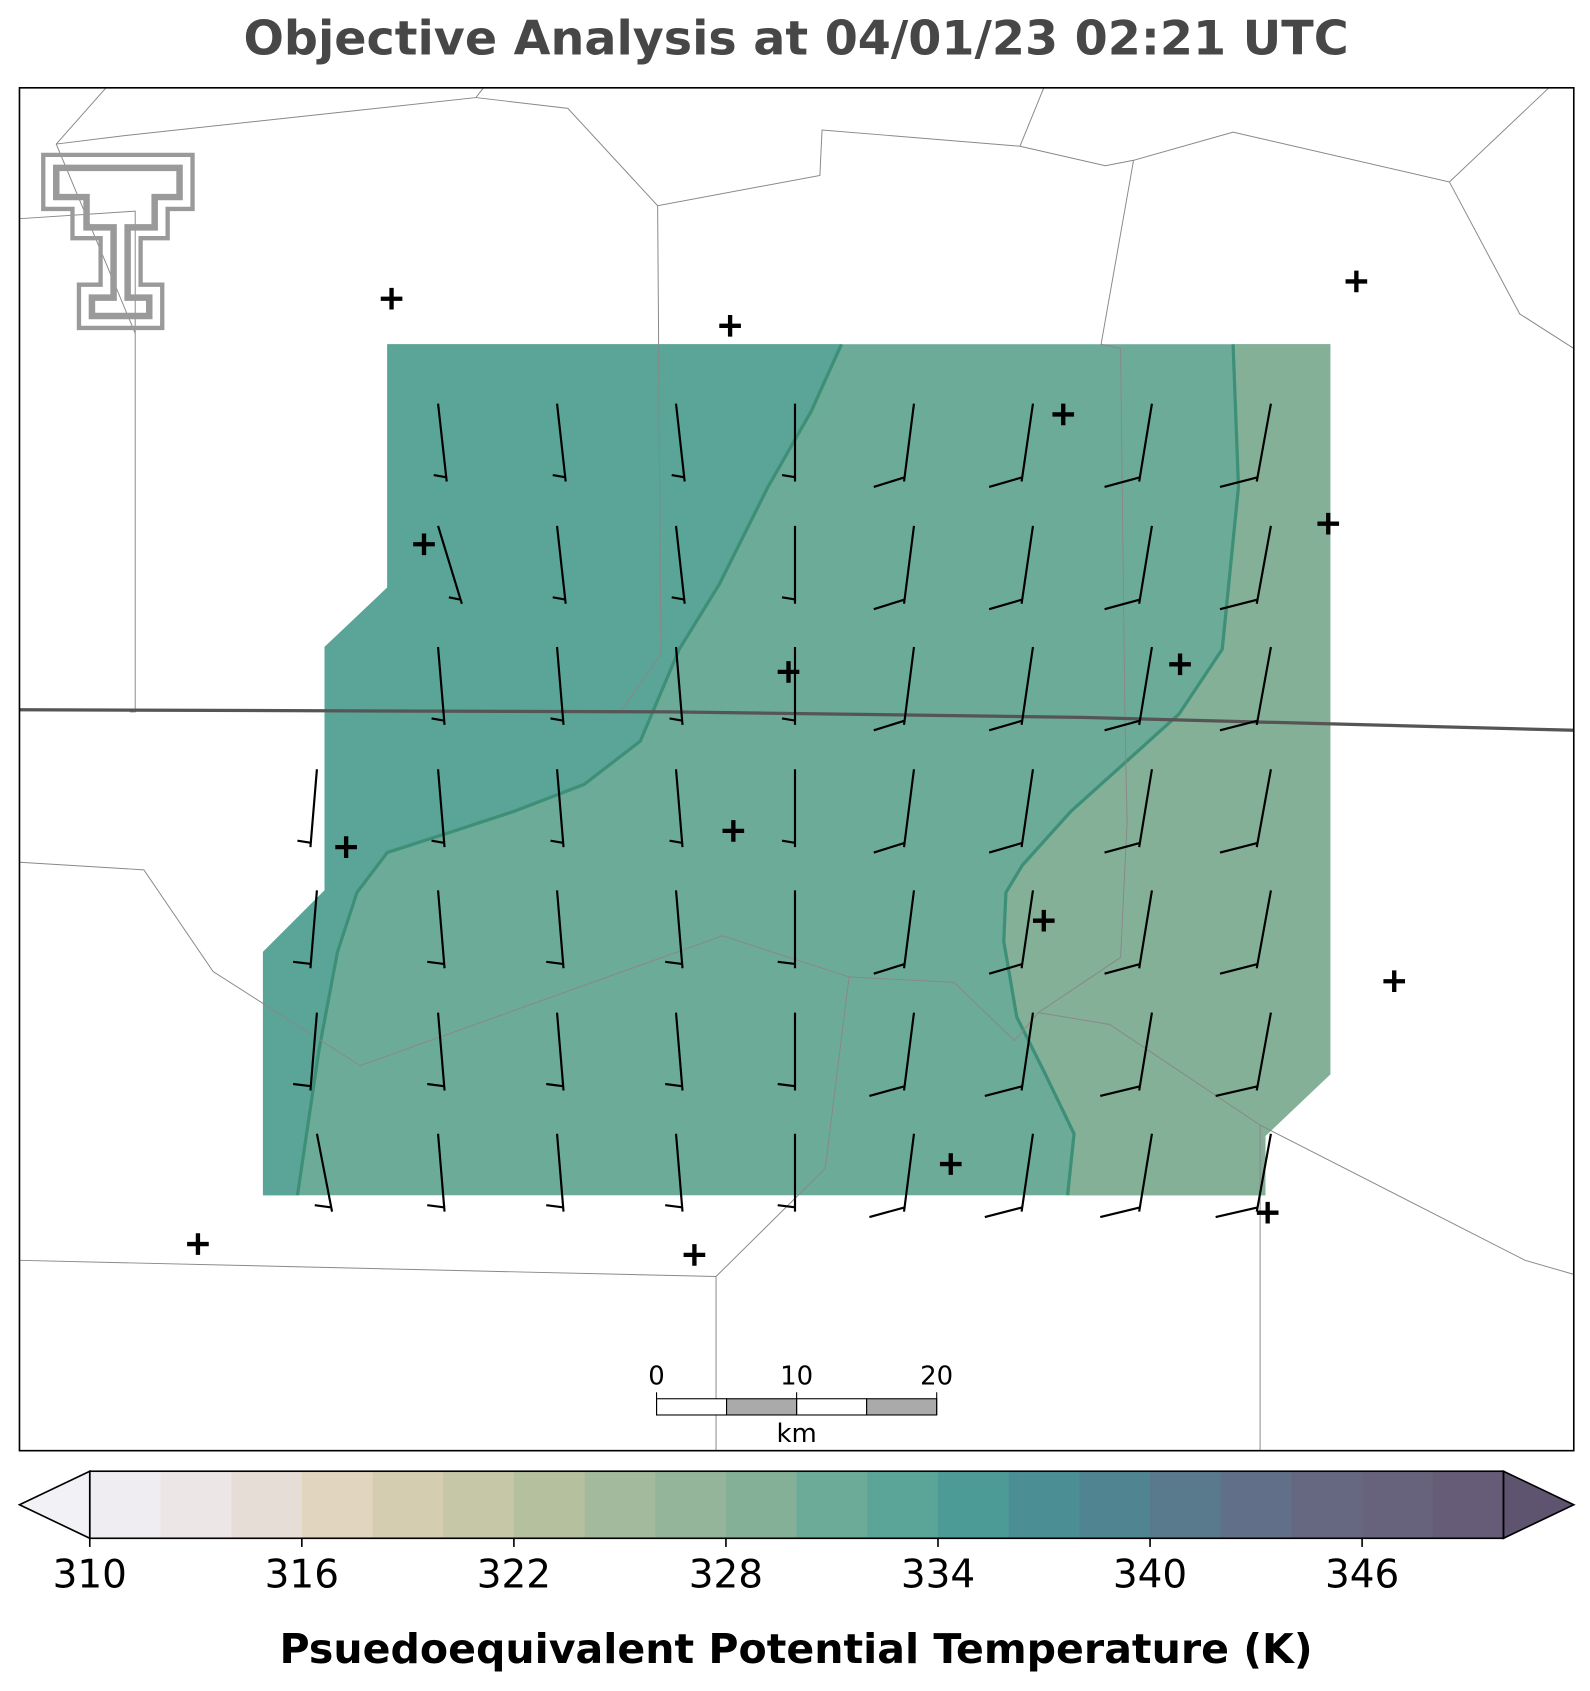 The image size is (1590, 1691). Describe the element at coordinates (796, 1377) in the screenshot. I see `scale-label: 10` at that location.